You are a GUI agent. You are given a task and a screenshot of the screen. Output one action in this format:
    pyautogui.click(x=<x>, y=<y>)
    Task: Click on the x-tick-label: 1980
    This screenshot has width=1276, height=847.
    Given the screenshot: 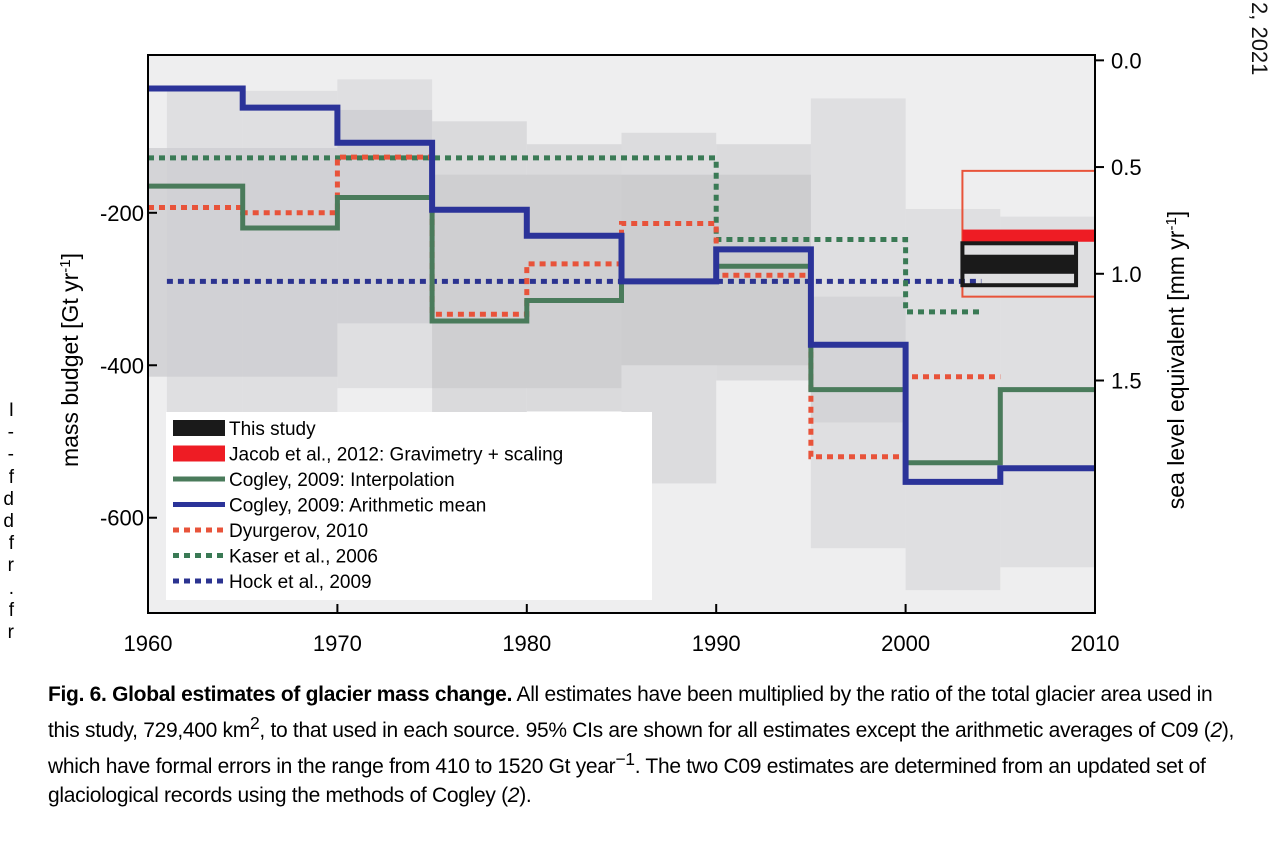 What is the action you would take?
    pyautogui.click(x=526, y=643)
    